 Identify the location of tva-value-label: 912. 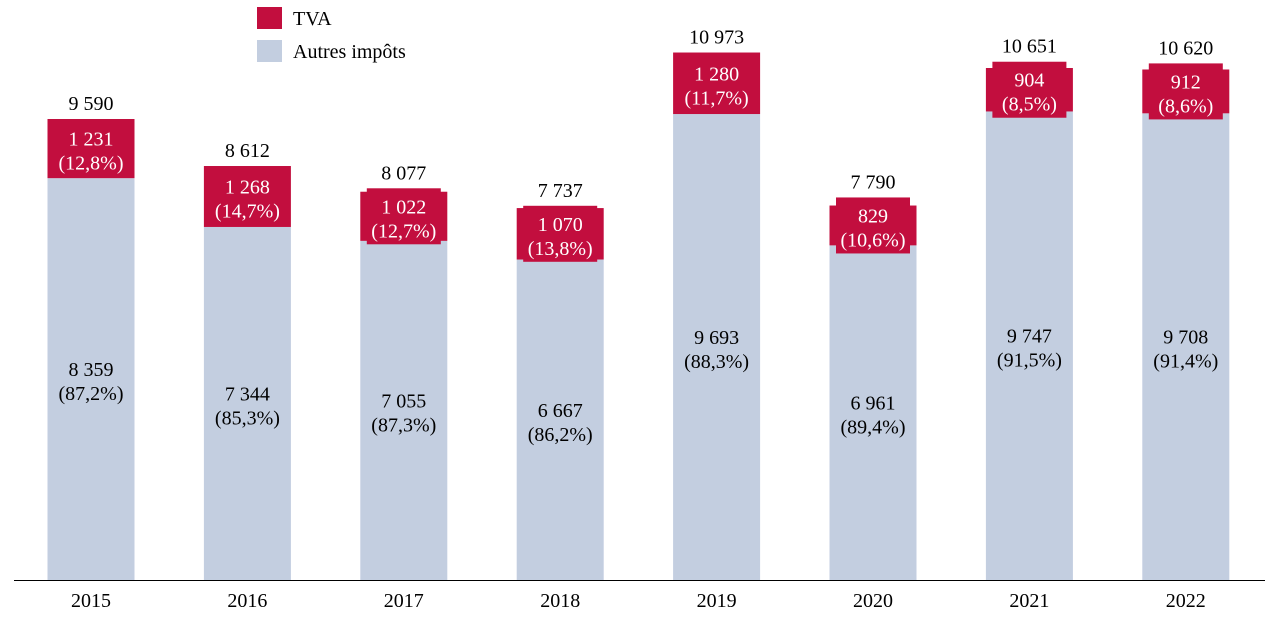
(1186, 82).